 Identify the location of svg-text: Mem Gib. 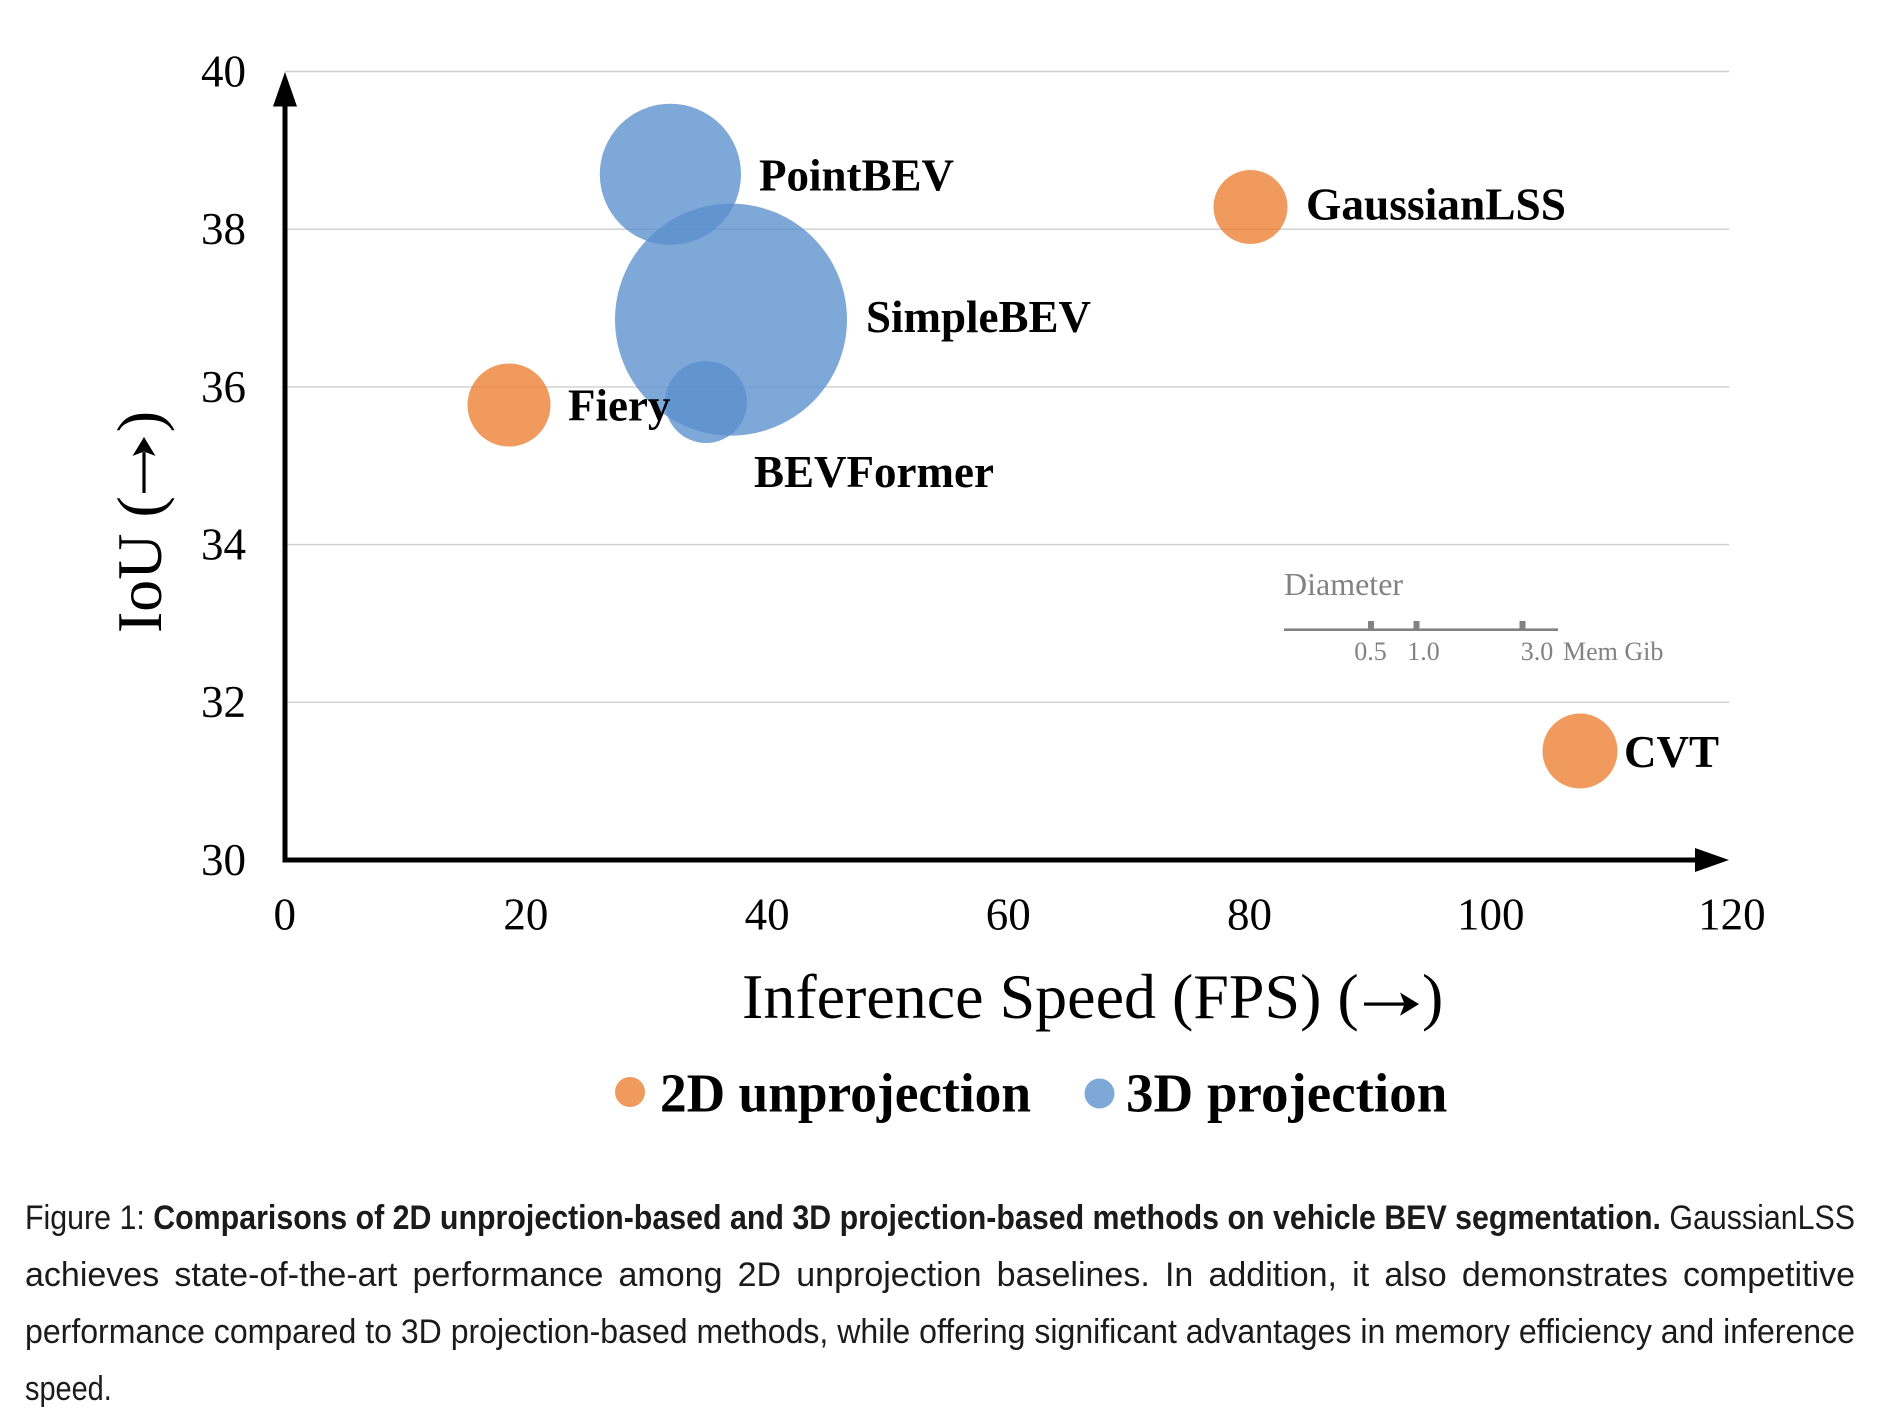
(1613, 651).